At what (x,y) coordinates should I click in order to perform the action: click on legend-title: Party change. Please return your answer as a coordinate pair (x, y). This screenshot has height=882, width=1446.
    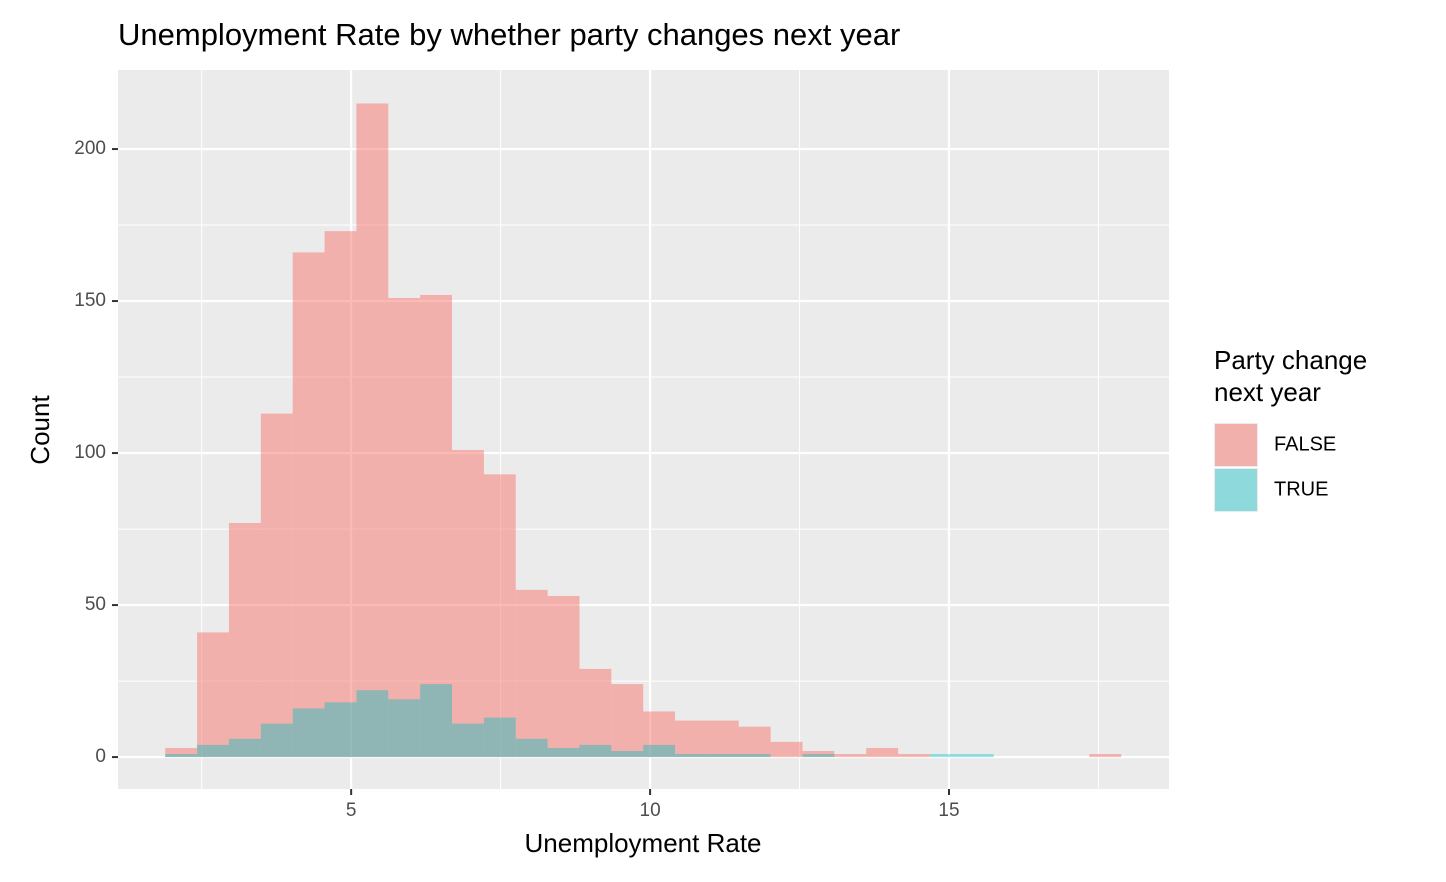
    Looking at the image, I should click on (1290, 360).